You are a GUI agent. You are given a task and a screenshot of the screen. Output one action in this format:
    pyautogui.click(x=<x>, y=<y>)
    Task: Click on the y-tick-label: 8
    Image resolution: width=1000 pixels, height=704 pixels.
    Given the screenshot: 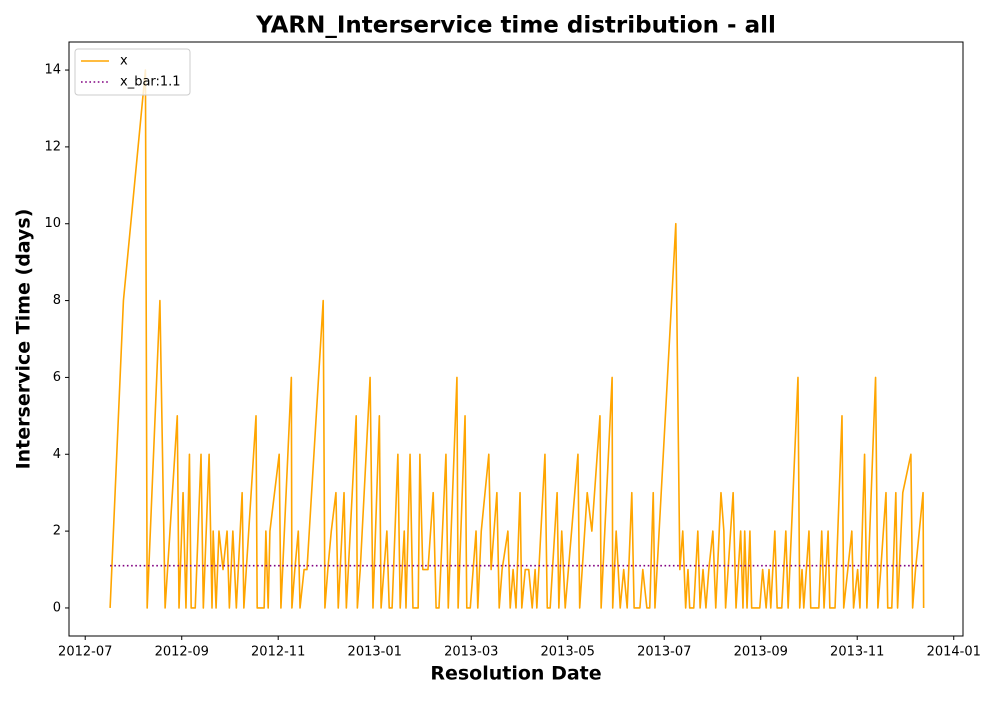 What is the action you would take?
    pyautogui.click(x=57, y=300)
    